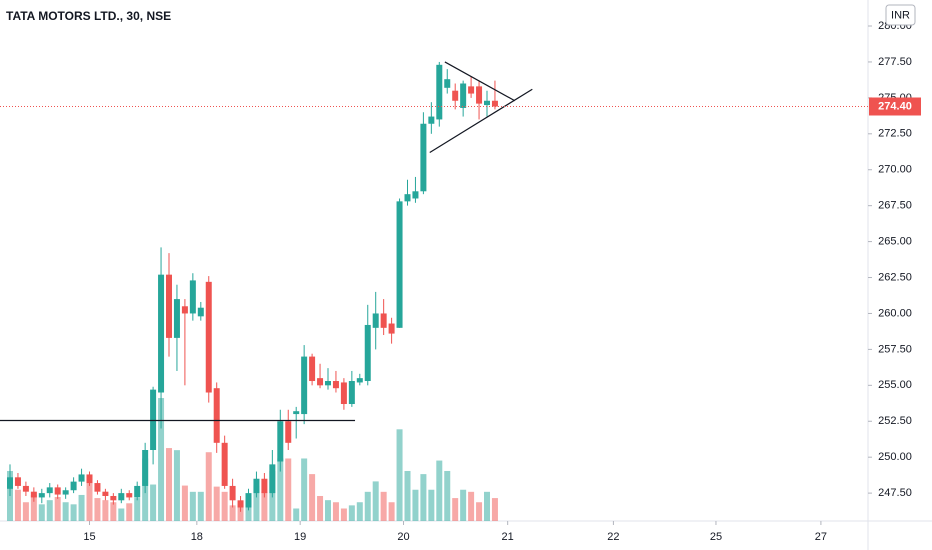 The image size is (932, 550). I want to click on volume-layer, so click(252, 459).